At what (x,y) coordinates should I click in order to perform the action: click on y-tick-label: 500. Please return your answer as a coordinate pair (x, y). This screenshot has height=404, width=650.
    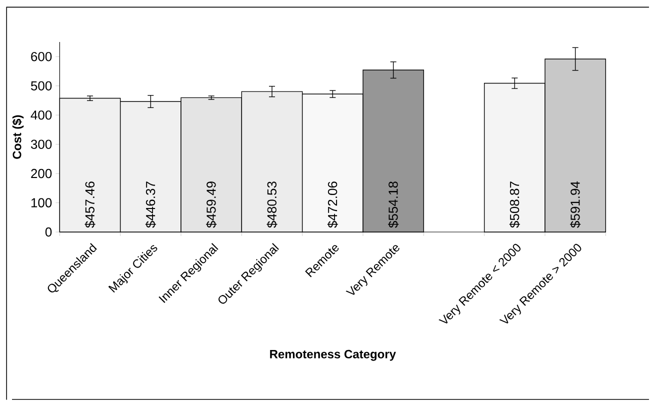
    Looking at the image, I should click on (41, 85).